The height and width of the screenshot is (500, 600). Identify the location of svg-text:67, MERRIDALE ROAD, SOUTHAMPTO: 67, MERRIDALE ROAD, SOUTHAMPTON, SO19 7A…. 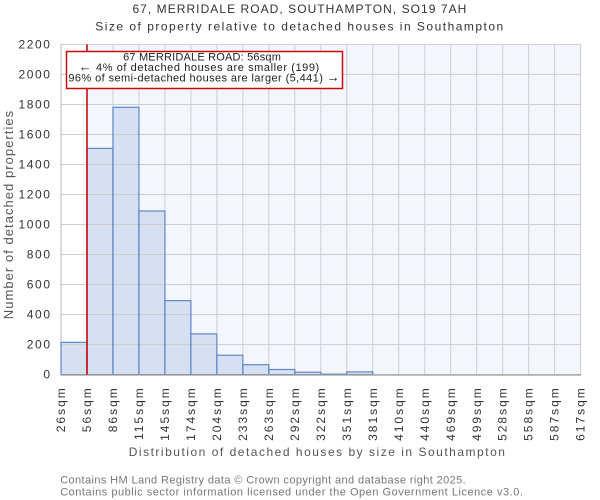
(299, 9).